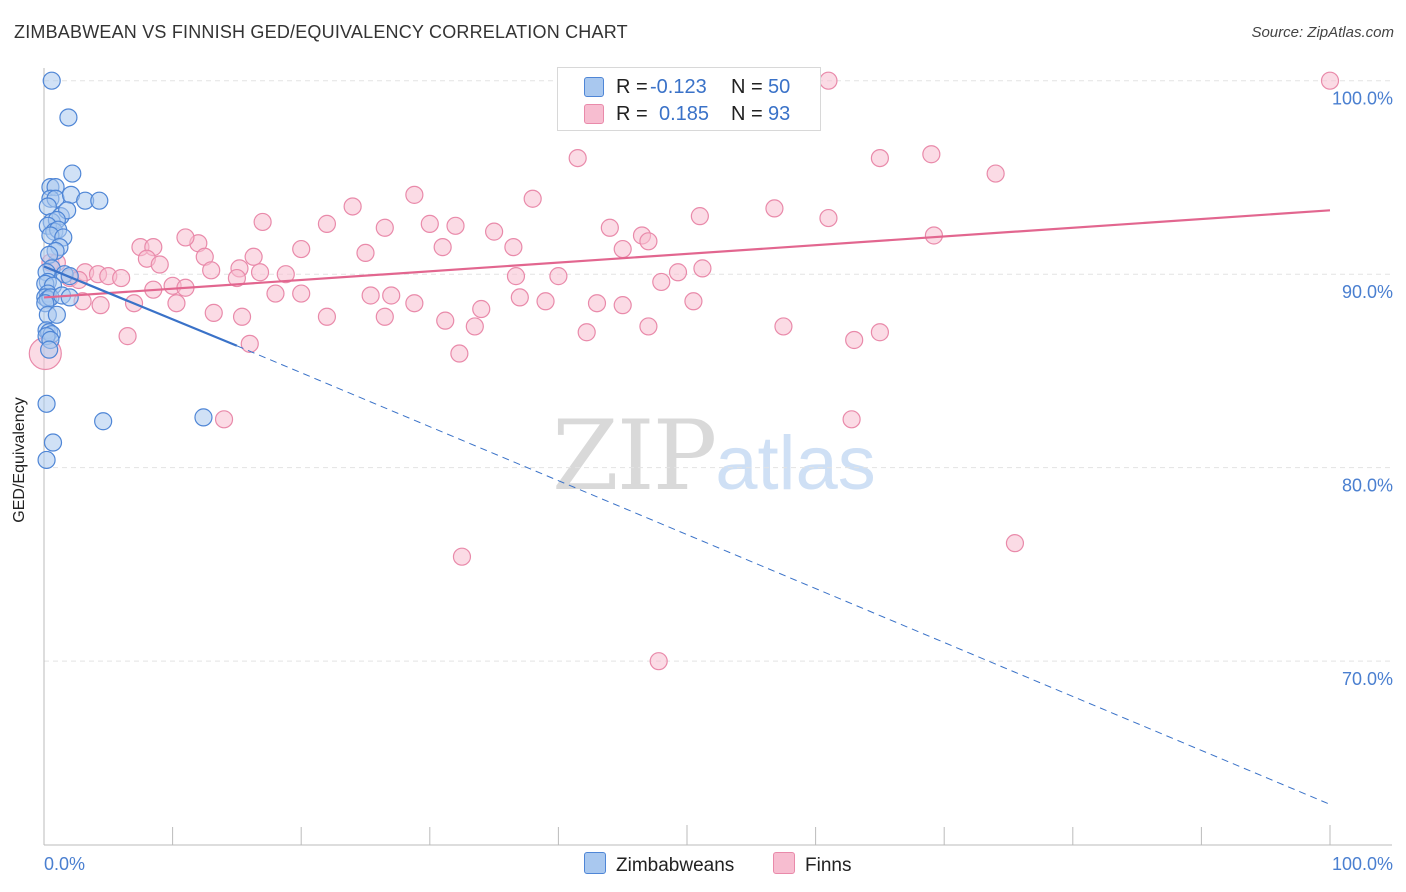 The height and width of the screenshot is (892, 1406). What do you see at coordinates (1362, 864) in the screenshot?
I see `x-tick-label: 100.0%` at bounding box center [1362, 864].